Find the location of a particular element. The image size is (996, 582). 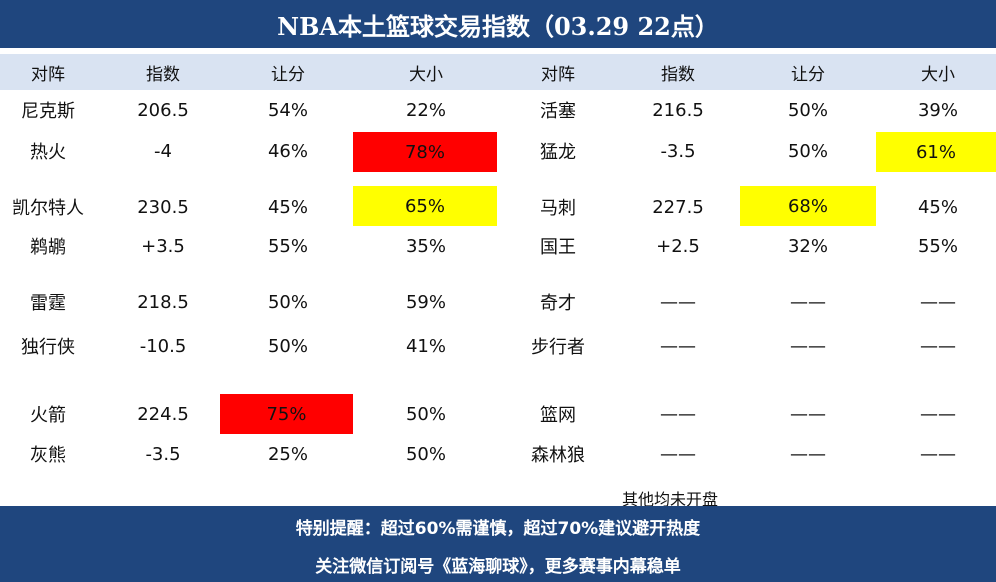

team-name-cell: 篮网 is located at coordinates (558, 415).